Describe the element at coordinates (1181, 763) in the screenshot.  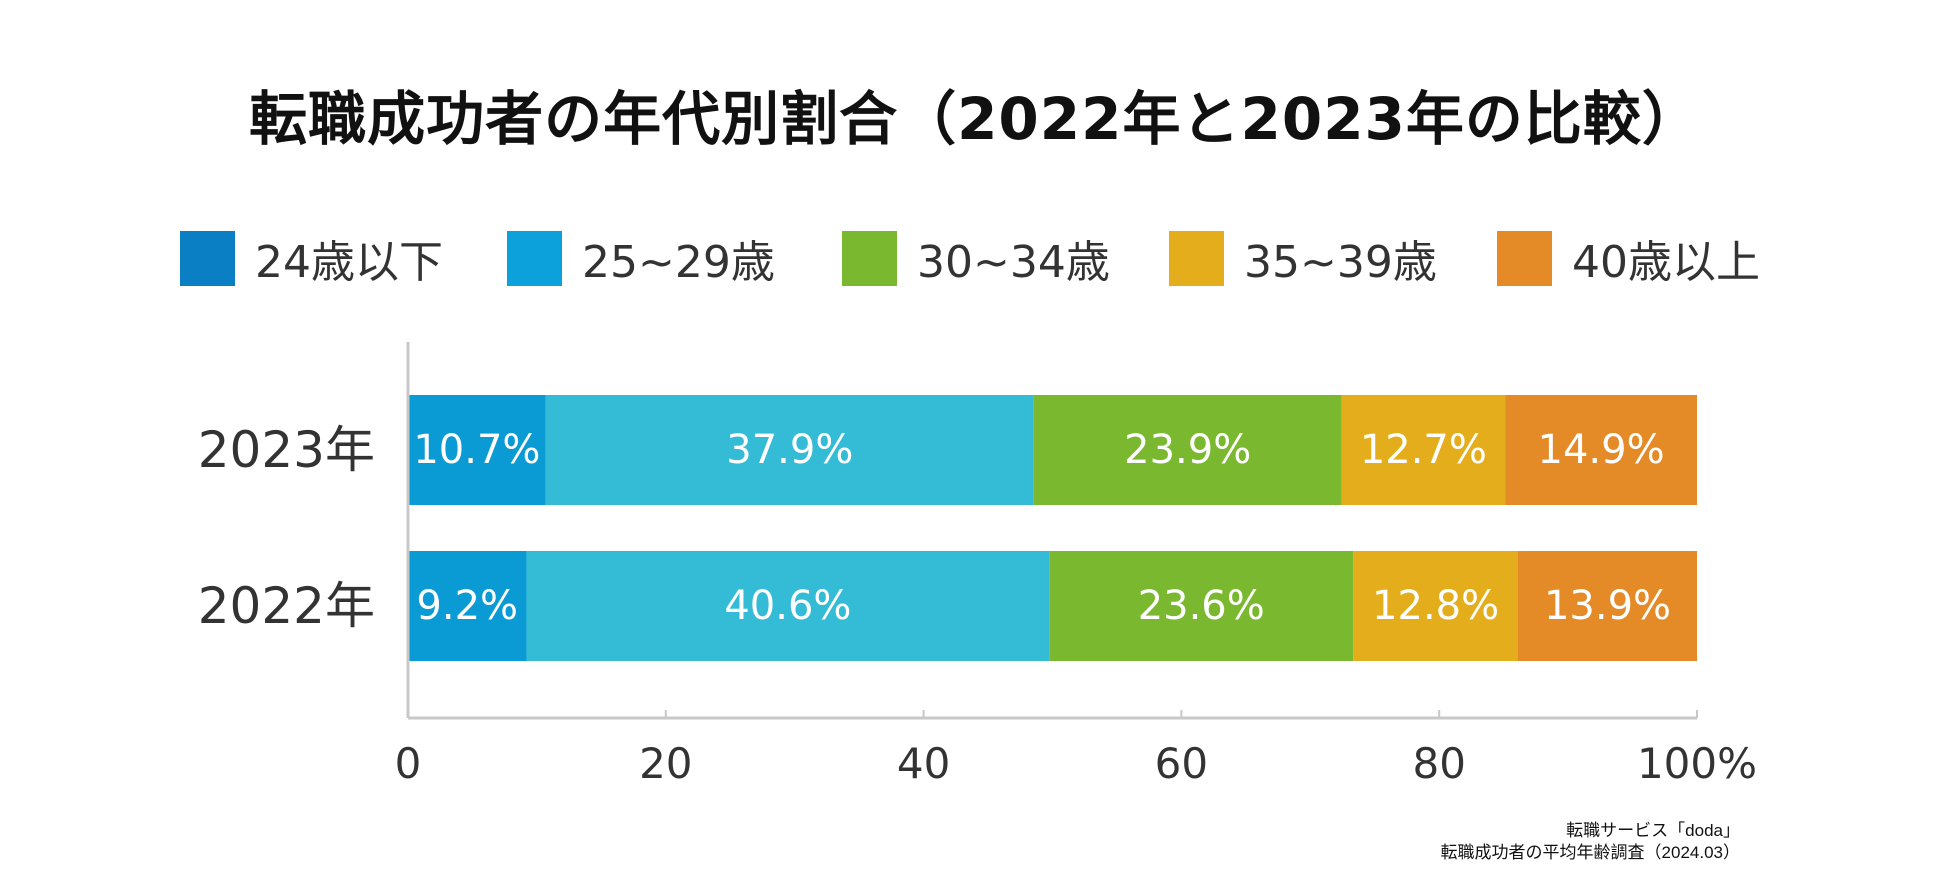
I see `x-tick-label-3: 60` at that location.